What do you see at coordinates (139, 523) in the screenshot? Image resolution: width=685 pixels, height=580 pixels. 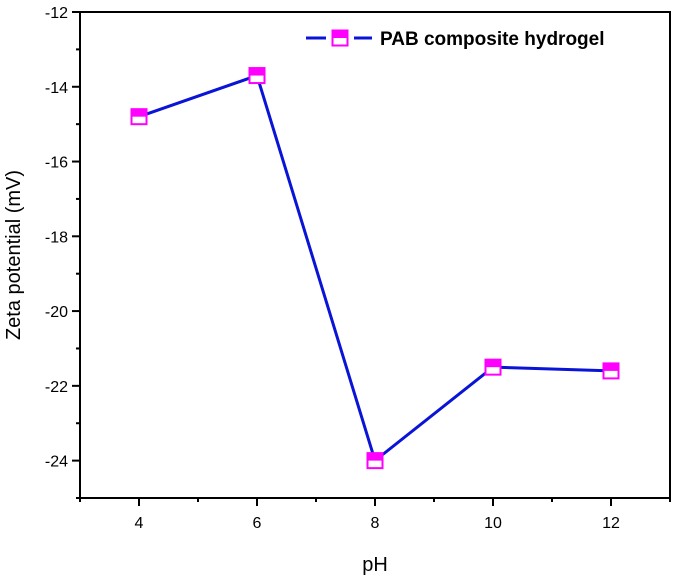 I see `x-tick-label: 4` at bounding box center [139, 523].